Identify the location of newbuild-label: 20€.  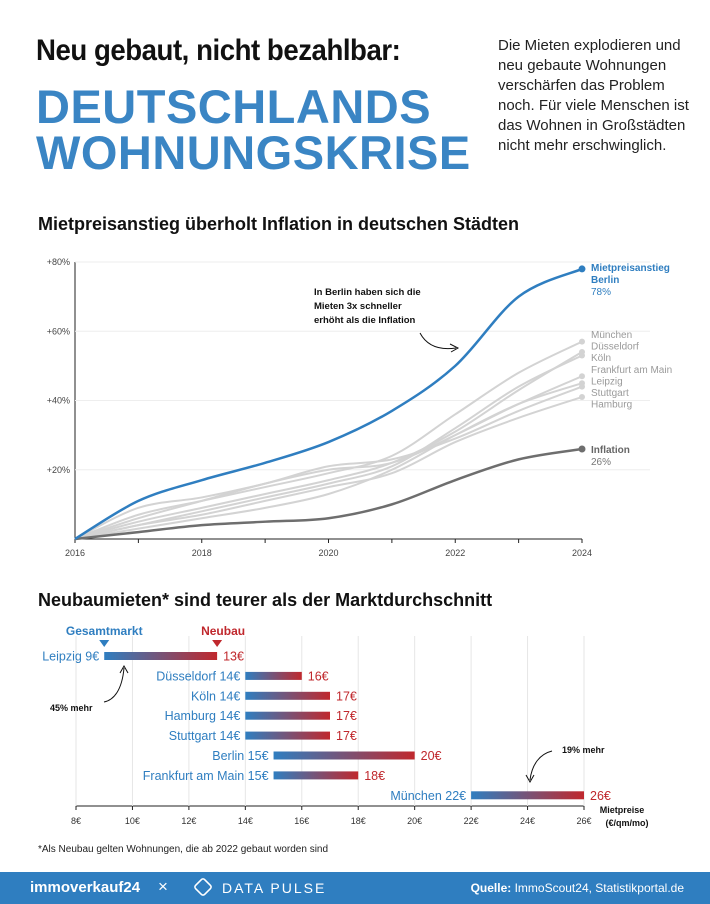
(431, 756).